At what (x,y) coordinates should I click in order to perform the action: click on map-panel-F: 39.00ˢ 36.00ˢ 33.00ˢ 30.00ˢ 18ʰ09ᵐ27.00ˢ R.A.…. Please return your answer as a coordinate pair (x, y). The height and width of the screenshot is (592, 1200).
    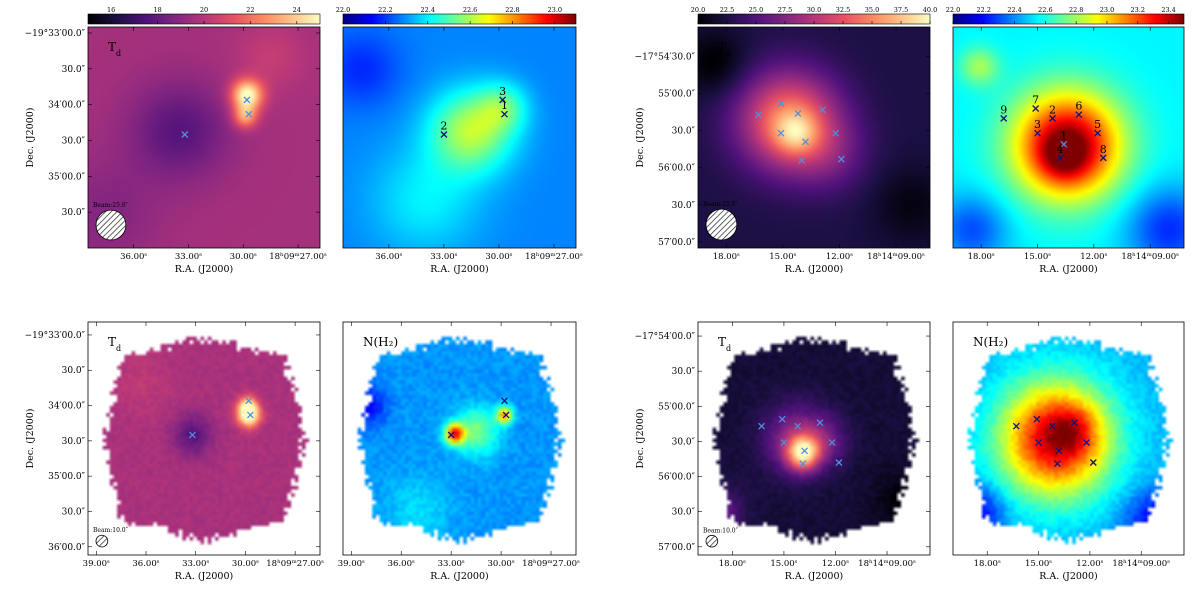
    Looking at the image, I should click on (459, 451).